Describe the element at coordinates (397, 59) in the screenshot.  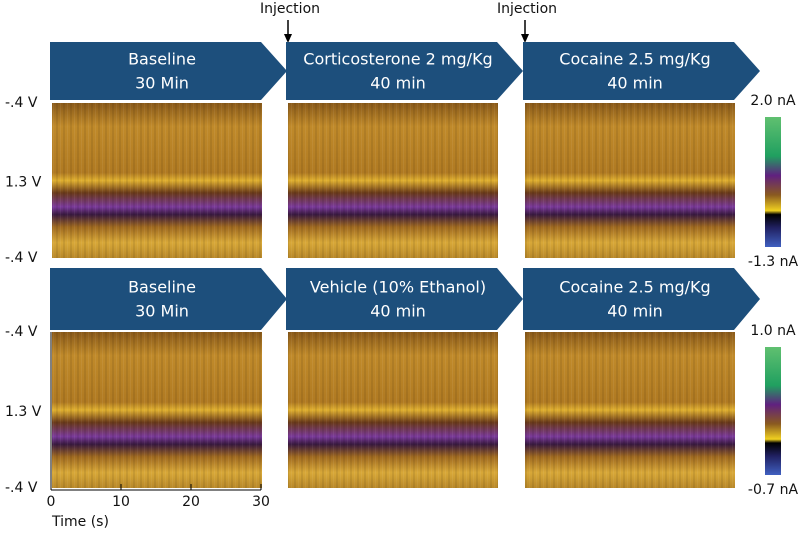
I see `stage-title: Corticosterone 2 mg/Kg` at that location.